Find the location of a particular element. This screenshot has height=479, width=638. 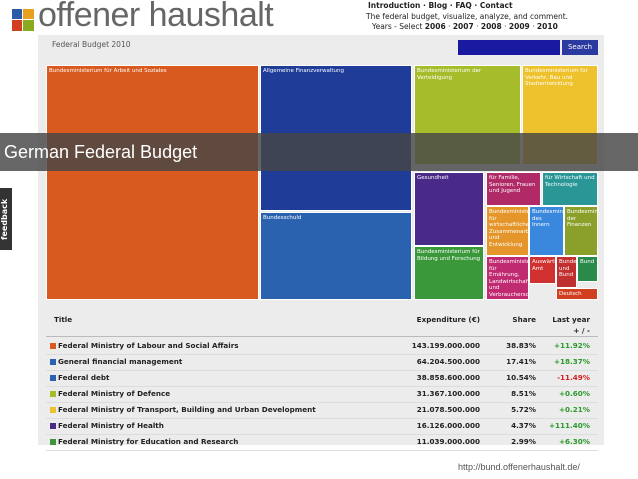

cell-value: 143.199.000.000 is located at coordinates (445, 345).